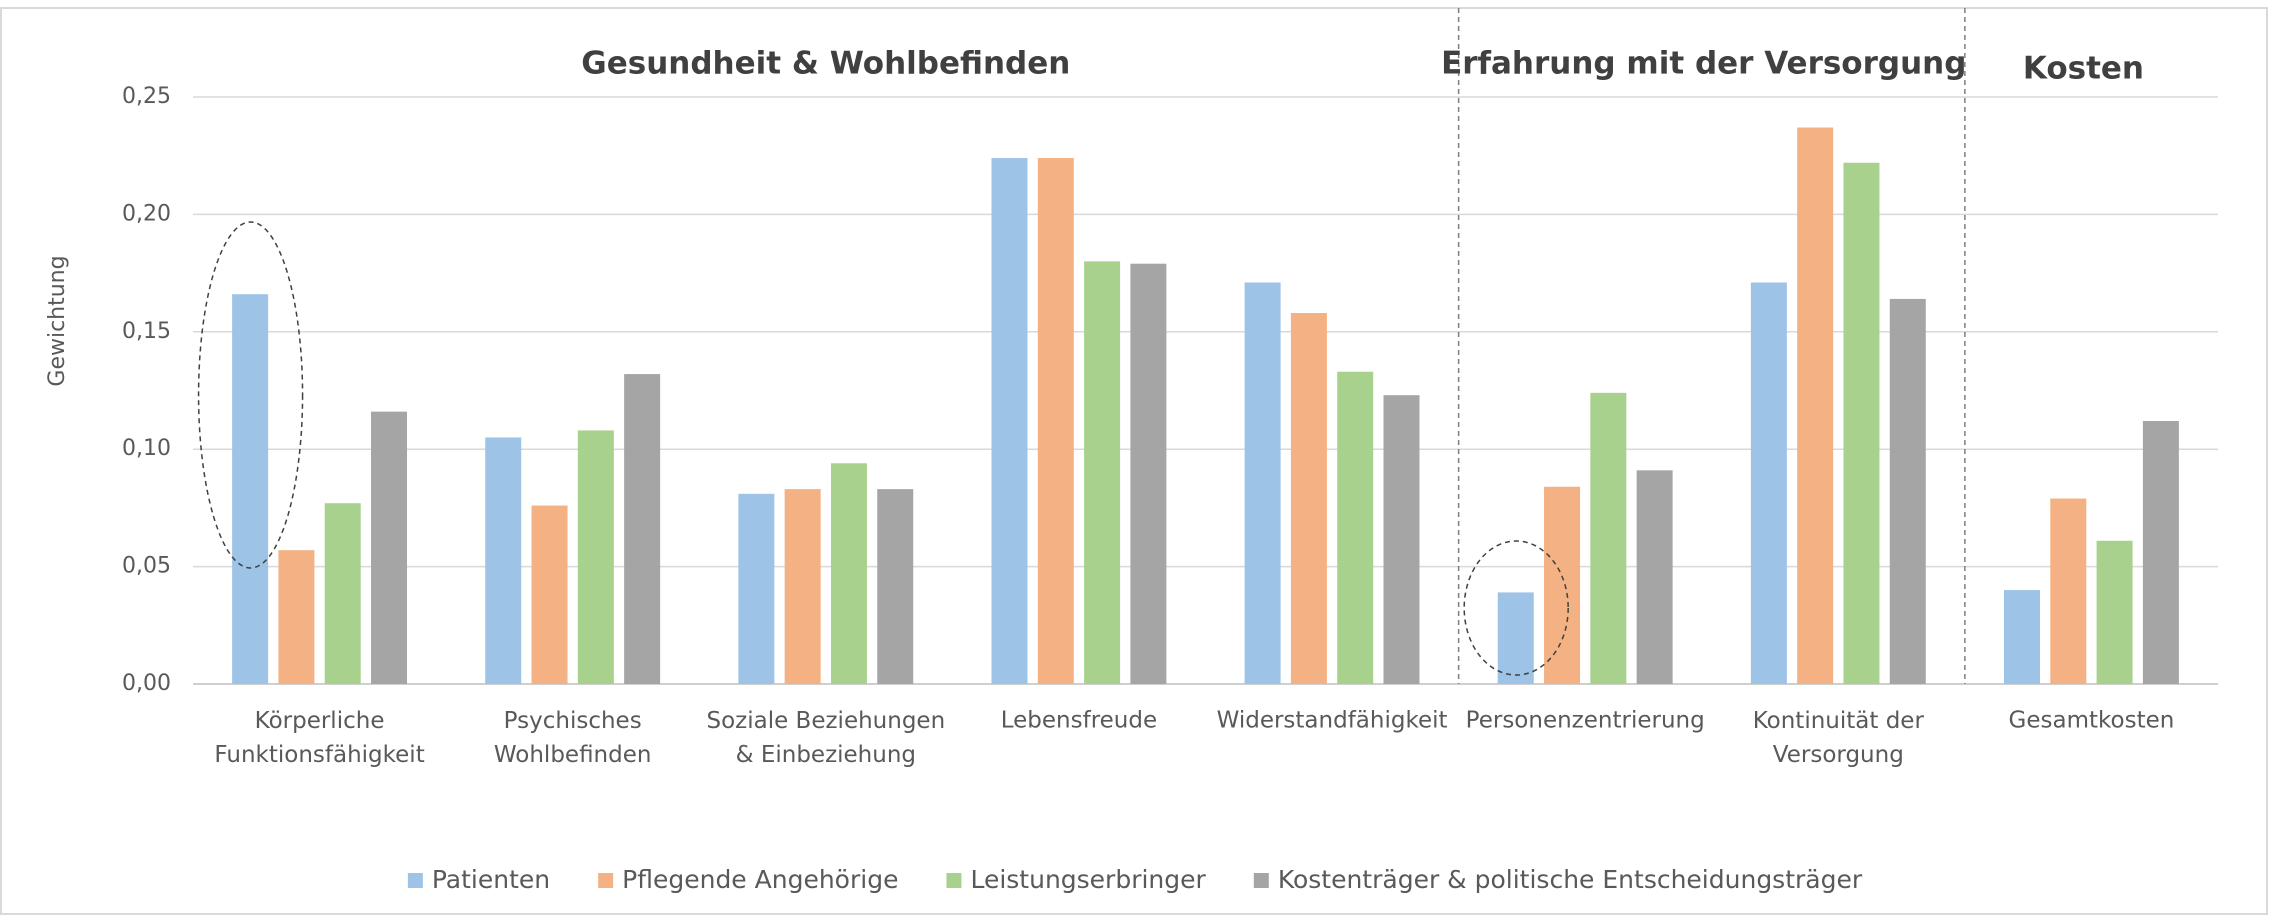 Image resolution: width=2270 pixels, height=916 pixels. What do you see at coordinates (573, 738) in the screenshot?
I see `x-tick-label: Psychisches Wohlbefinden` at bounding box center [573, 738].